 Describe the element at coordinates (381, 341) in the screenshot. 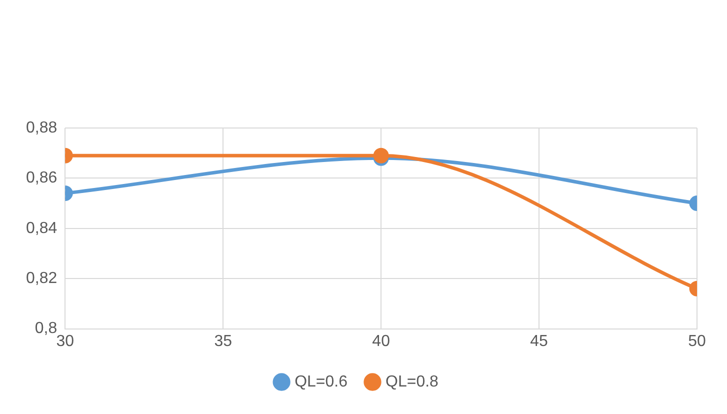

I see `x-tick-label: 40` at that location.